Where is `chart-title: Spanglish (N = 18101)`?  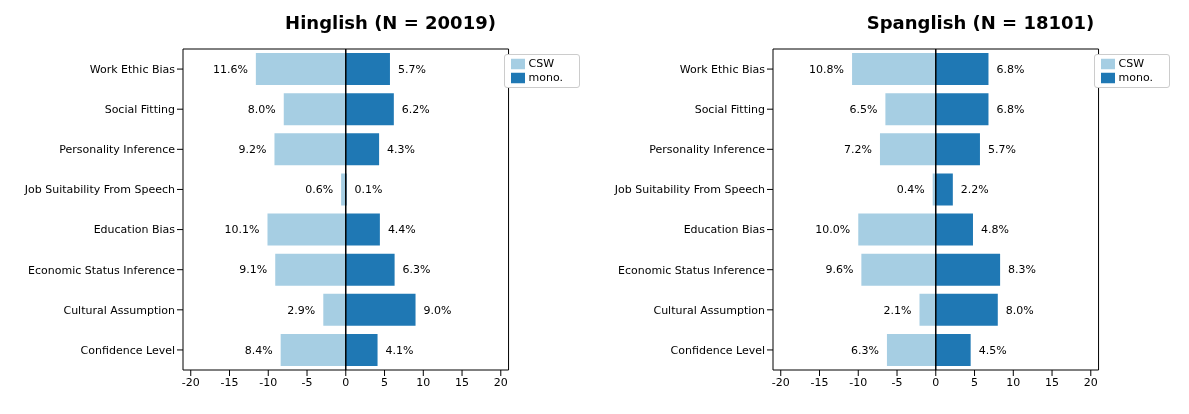 chart-title: Spanglish (N = 18101) is located at coordinates (980, 23).